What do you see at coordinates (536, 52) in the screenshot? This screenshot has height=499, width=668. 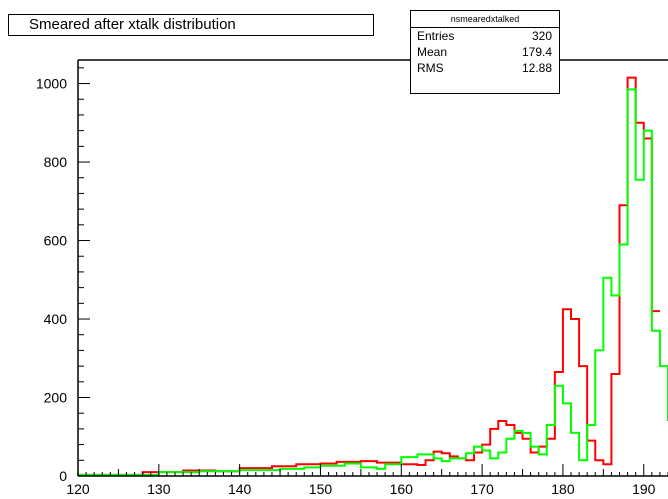 I see `stats-value: 179.4` at bounding box center [536, 52].